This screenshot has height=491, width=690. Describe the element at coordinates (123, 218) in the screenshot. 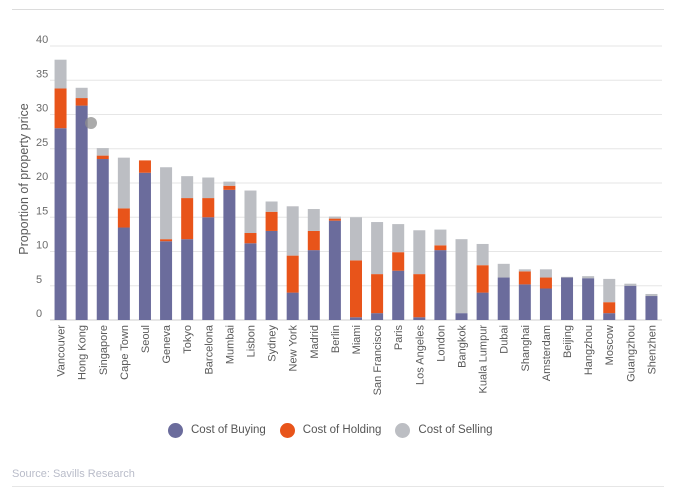

I see `bar-cost-of-holding-cape-town` at that location.